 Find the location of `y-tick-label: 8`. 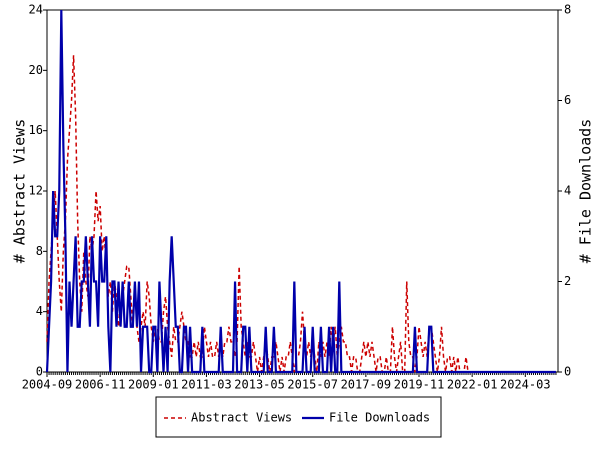

y-tick-label: 8 is located at coordinates (39, 251).